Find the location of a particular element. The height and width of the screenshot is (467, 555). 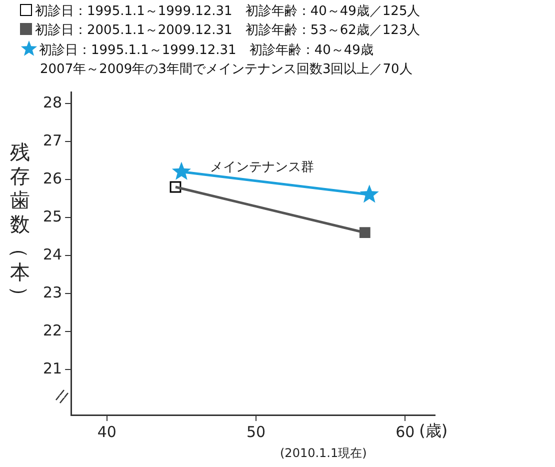

y-tick-label: 22 is located at coordinates (52, 330).